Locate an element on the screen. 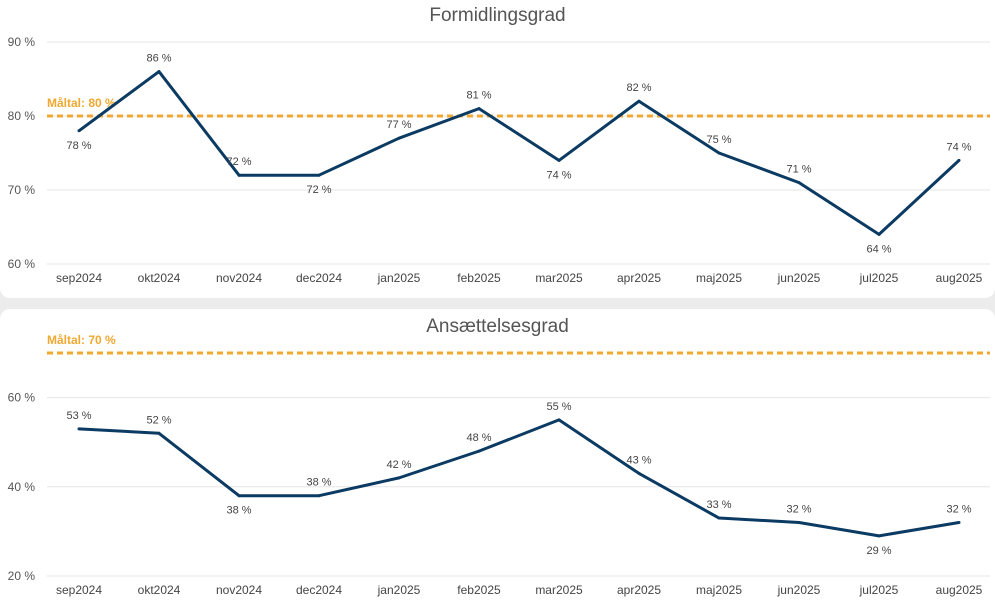 This screenshot has width=995, height=606. data-label: 43 % is located at coordinates (638, 460).